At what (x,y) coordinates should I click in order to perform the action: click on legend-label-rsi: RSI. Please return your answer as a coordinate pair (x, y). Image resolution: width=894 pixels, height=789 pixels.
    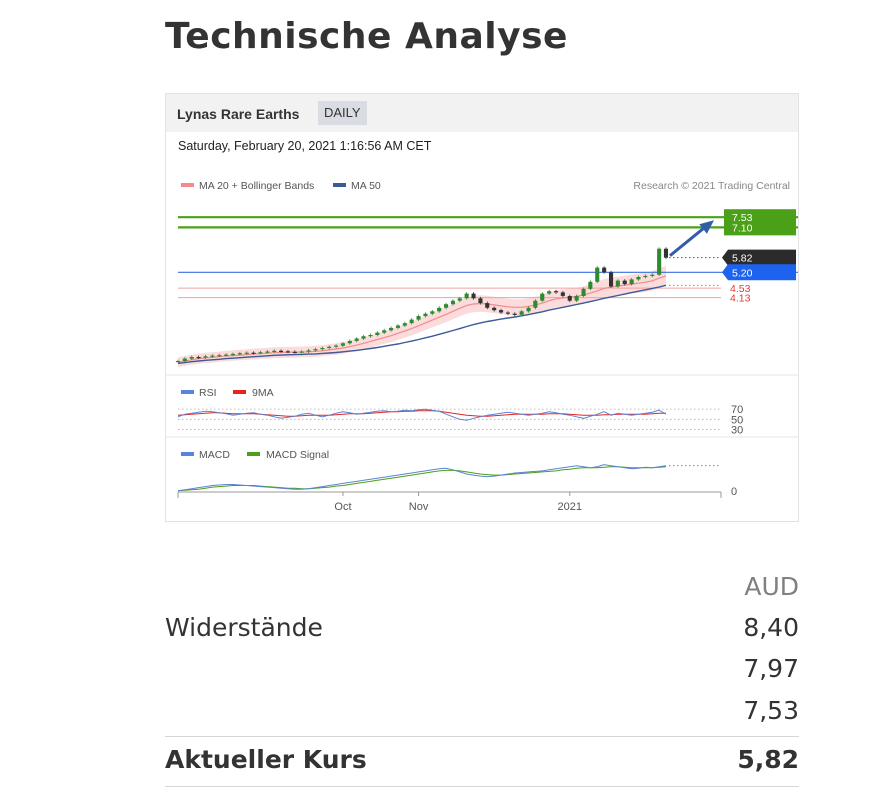
    Looking at the image, I should click on (208, 393).